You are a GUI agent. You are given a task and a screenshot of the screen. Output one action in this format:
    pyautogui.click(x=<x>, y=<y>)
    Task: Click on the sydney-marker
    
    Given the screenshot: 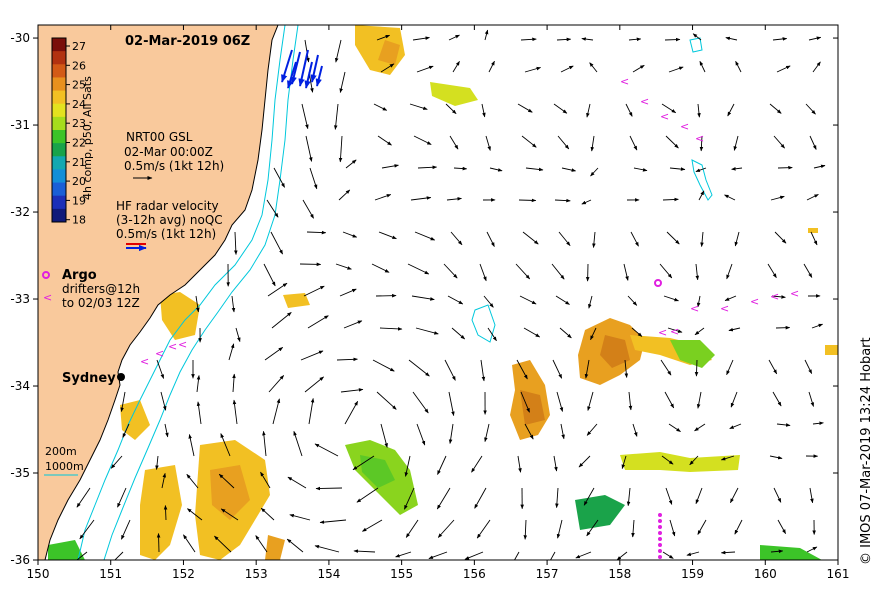 What is the action you would take?
    pyautogui.click(x=121, y=377)
    